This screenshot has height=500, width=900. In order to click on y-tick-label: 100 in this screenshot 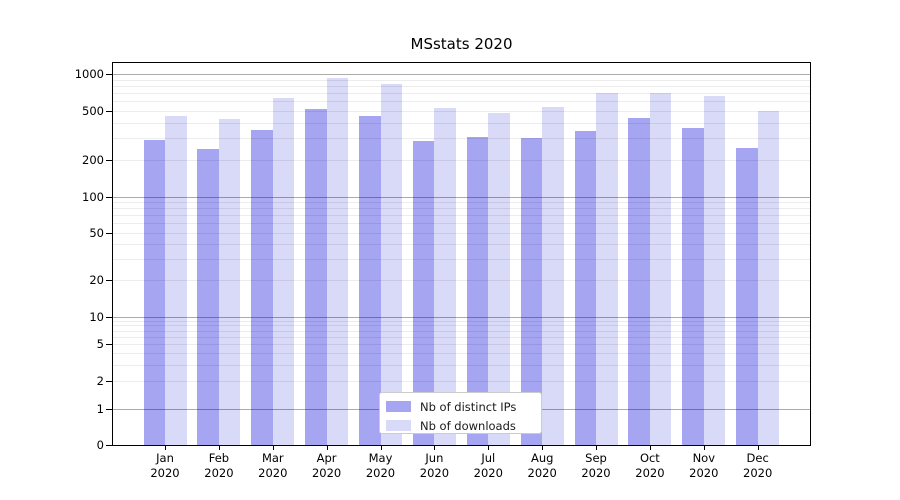, I will do `click(93, 196)`.